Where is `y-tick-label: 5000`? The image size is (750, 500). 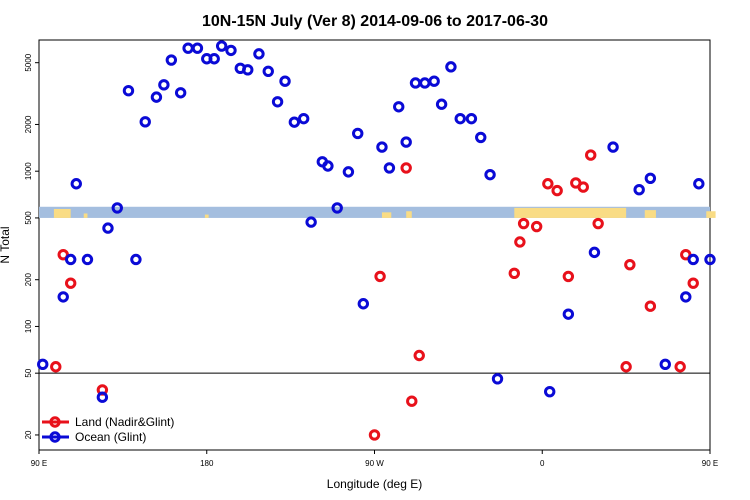
y-tick-label: 5000 is located at coordinates (28, 62).